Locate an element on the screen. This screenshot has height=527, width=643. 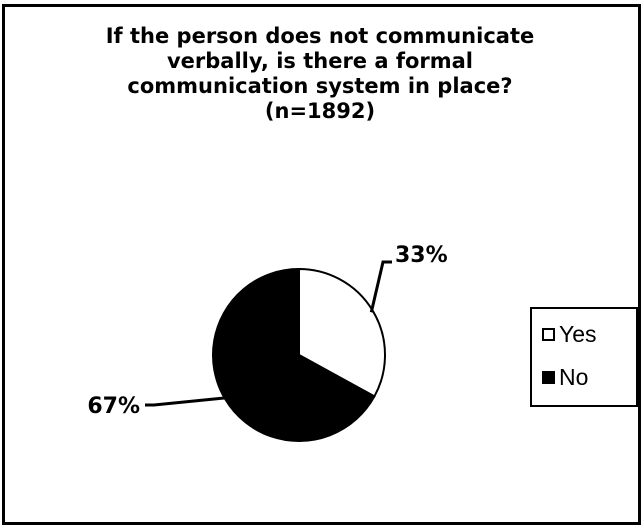
data-label-no: 67% is located at coordinates (113, 406).